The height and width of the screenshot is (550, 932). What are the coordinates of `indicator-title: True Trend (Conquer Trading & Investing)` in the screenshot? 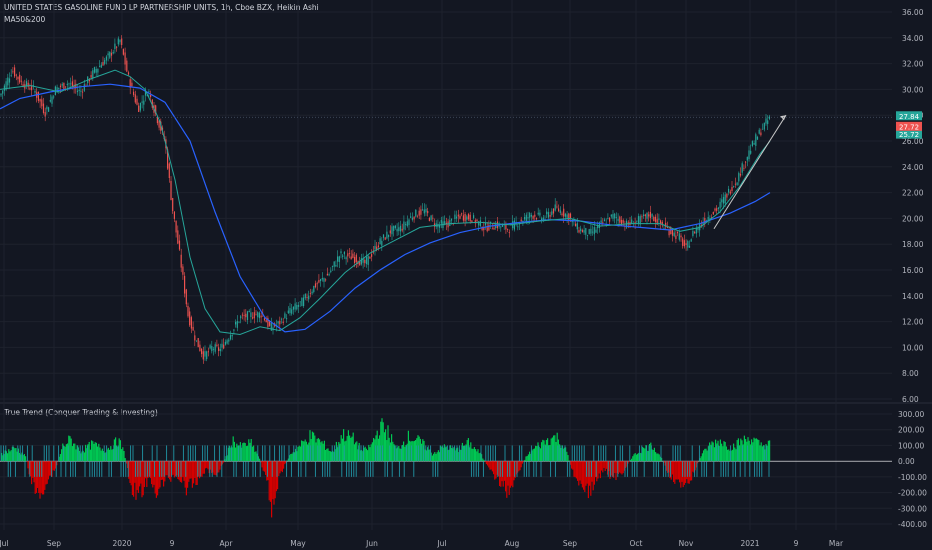 It's located at (81, 412).